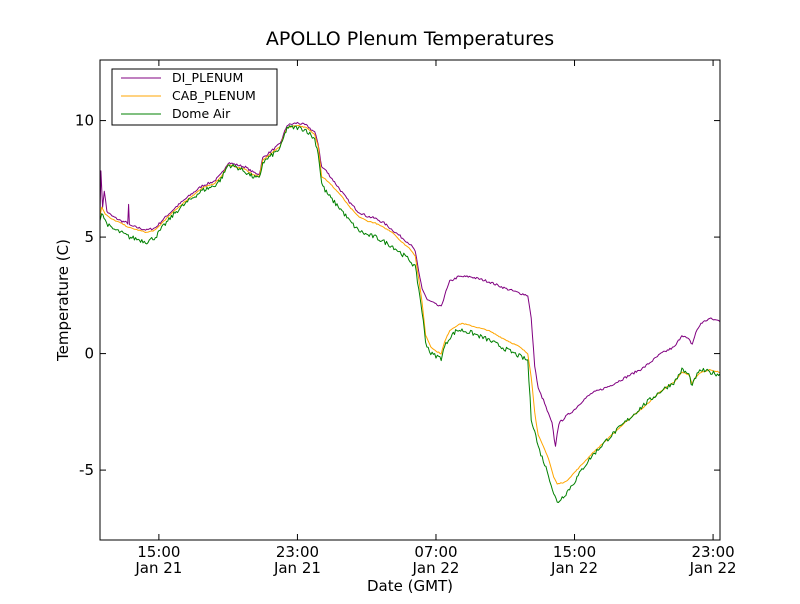 This screenshot has width=800, height=604. What do you see at coordinates (63, 300) in the screenshot?
I see `y-axis-label: Temperature (C)` at bounding box center [63, 300].